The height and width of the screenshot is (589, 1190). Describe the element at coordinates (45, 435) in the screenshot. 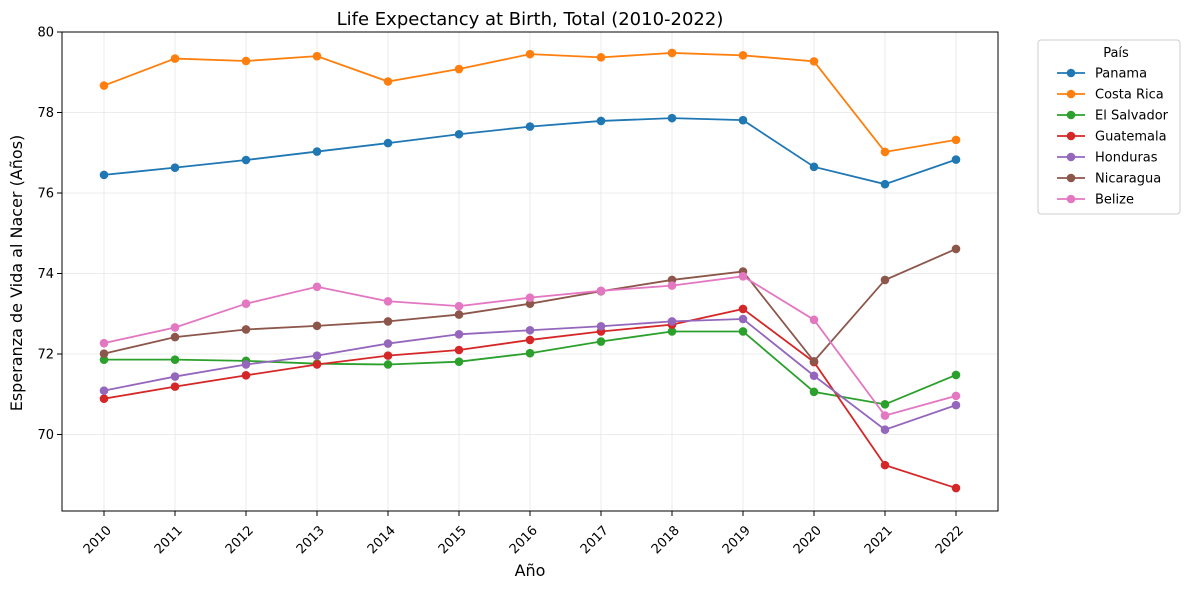

I see `y-tick-label: 70` at that location.